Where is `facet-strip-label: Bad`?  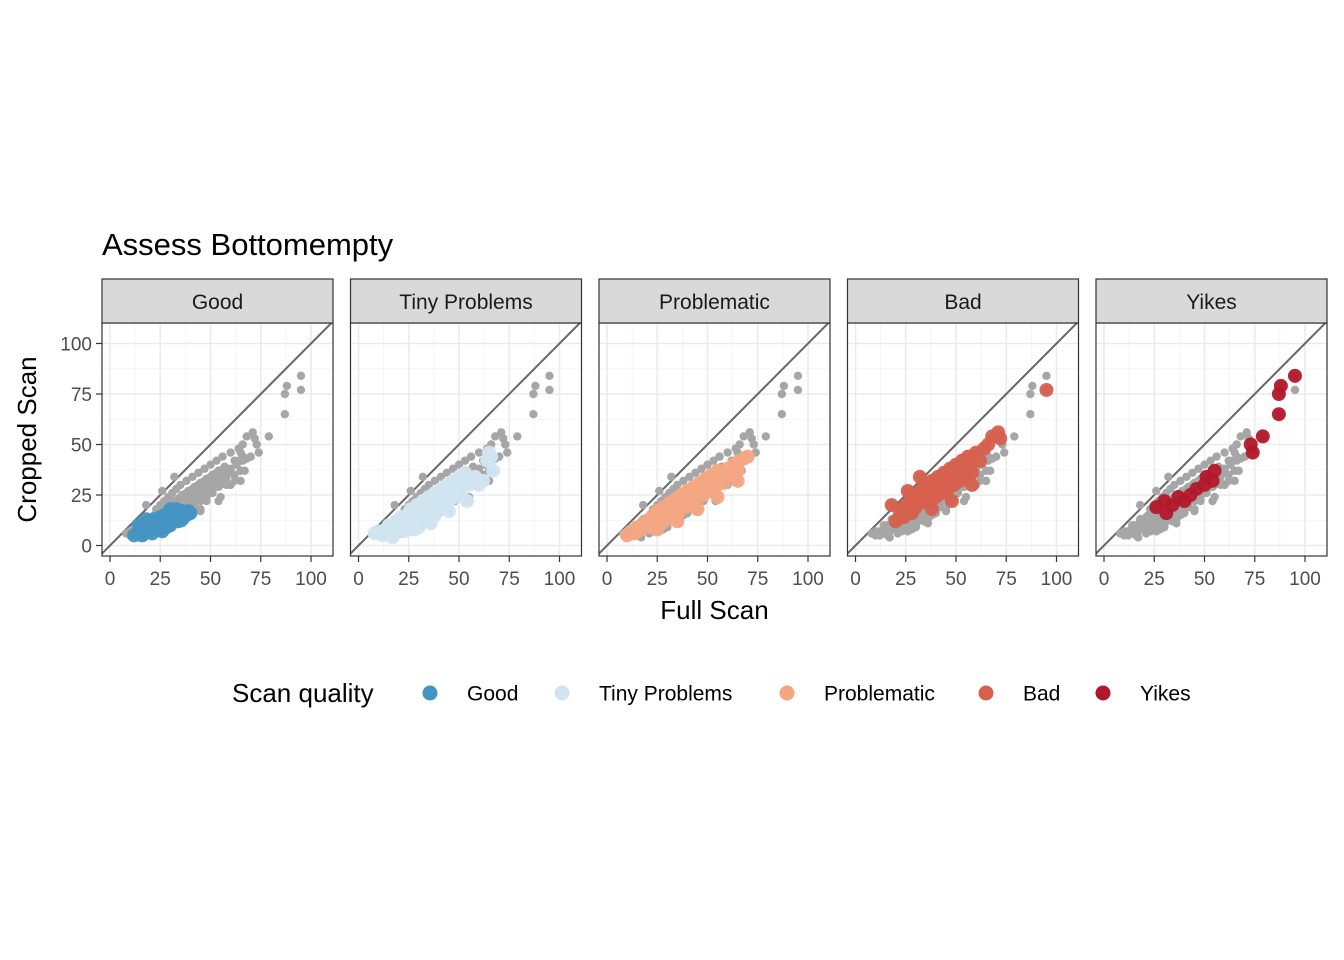
facet-strip-label: Bad is located at coordinates (962, 302).